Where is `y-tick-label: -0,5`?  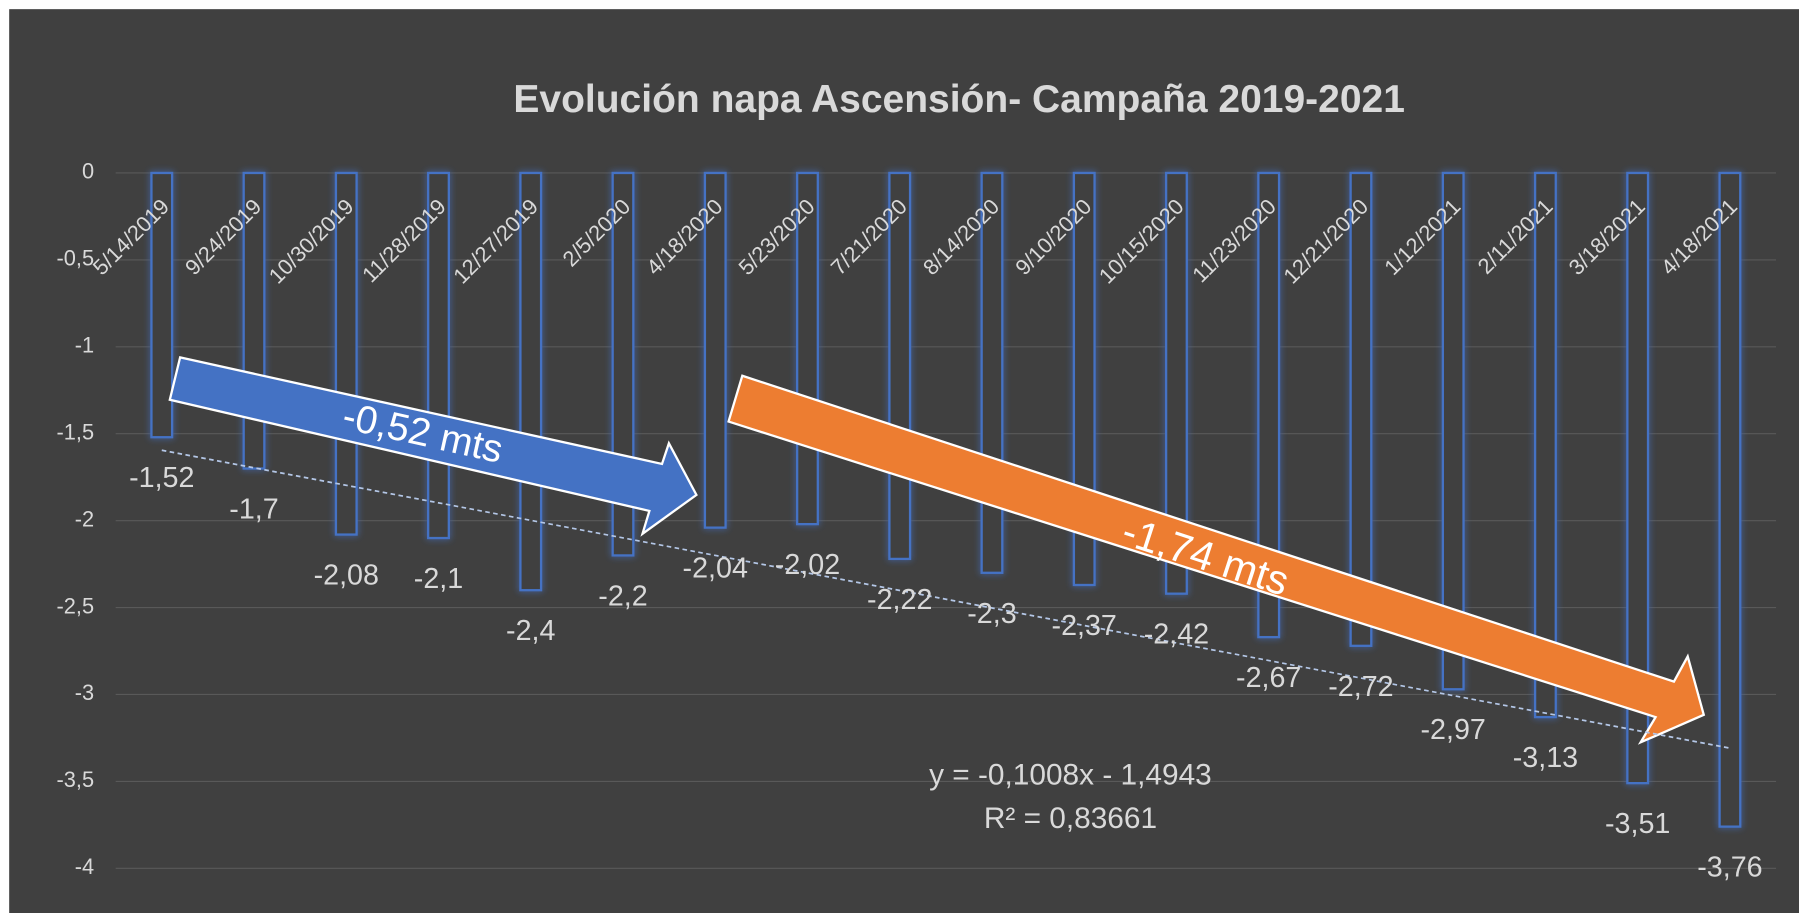 y-tick-label: -0,5 is located at coordinates (76, 258).